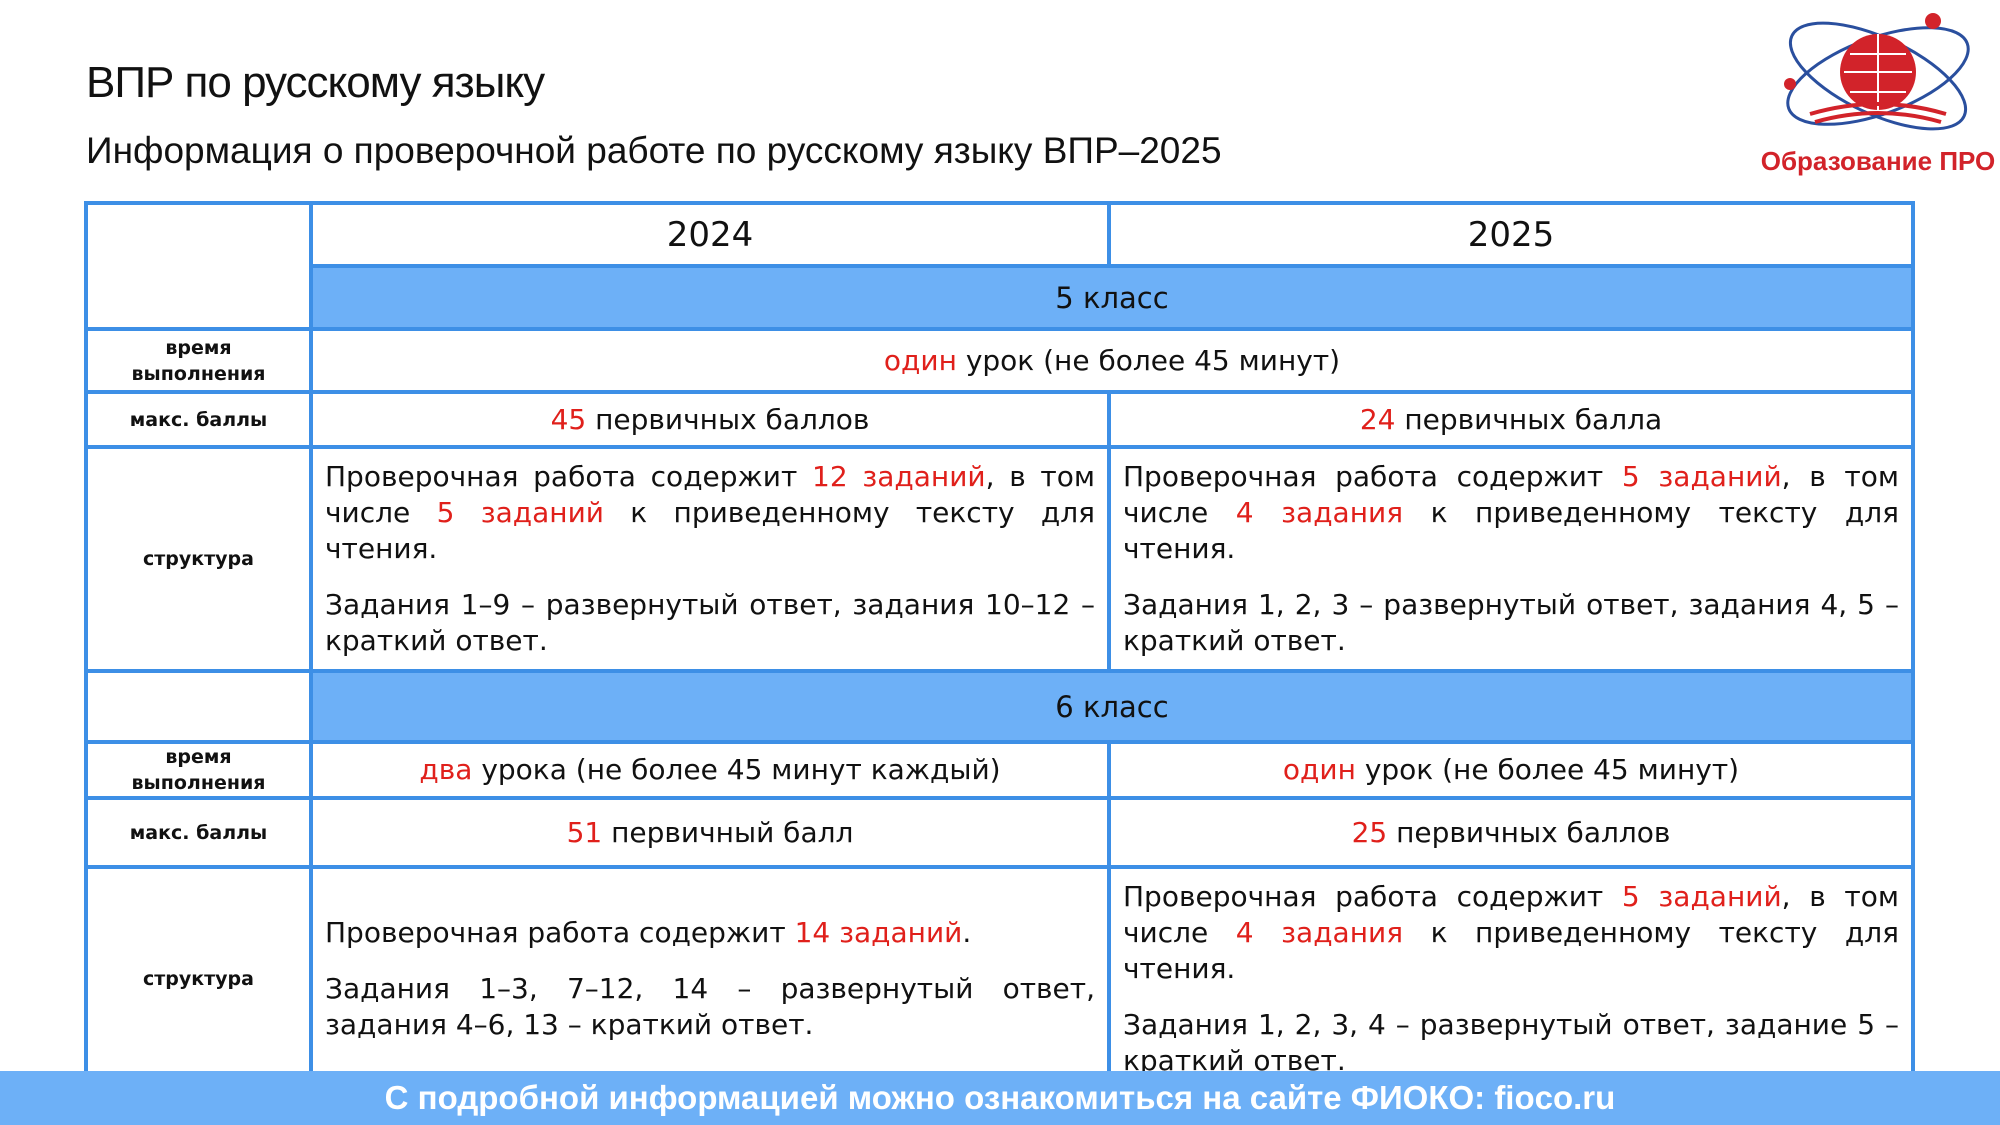  What do you see at coordinates (446, 769) in the screenshot?
I see `highlight-text: два` at bounding box center [446, 769].